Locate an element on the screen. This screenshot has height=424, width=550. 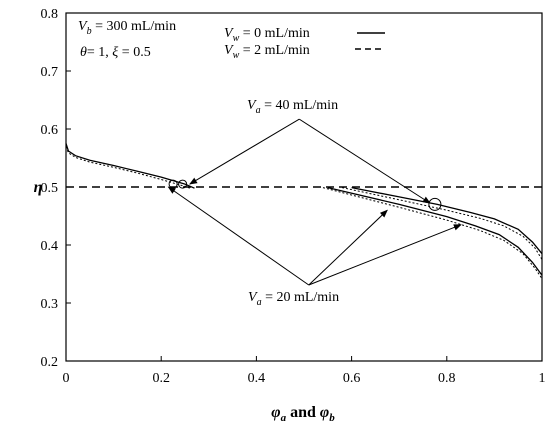
legend-entry-solid: Vw = 0 mL/min is located at coordinates (267, 35).